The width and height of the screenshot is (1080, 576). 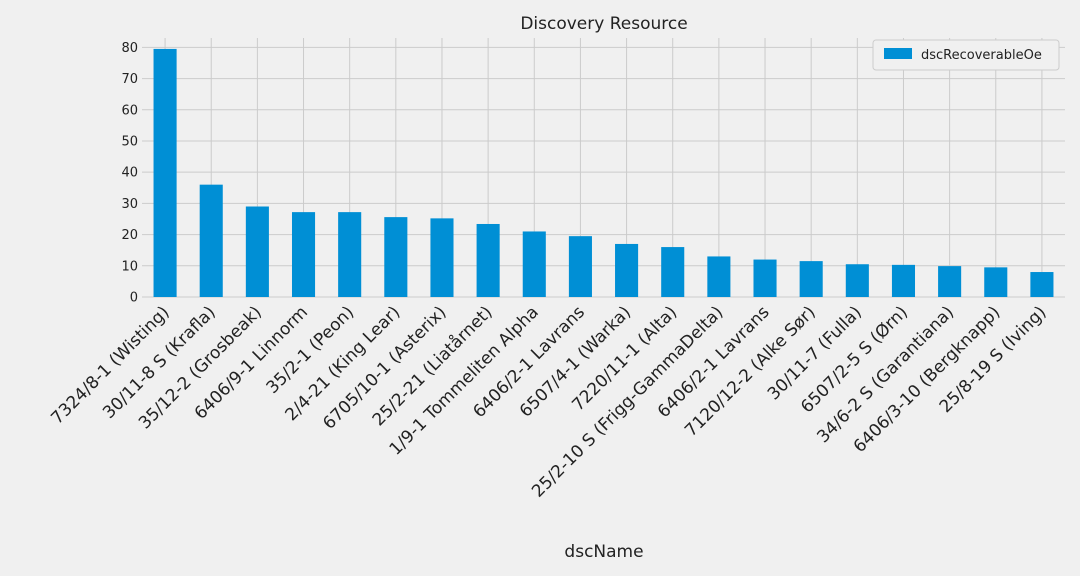 I want to click on y-tick-label: 10, so click(x=129, y=266).